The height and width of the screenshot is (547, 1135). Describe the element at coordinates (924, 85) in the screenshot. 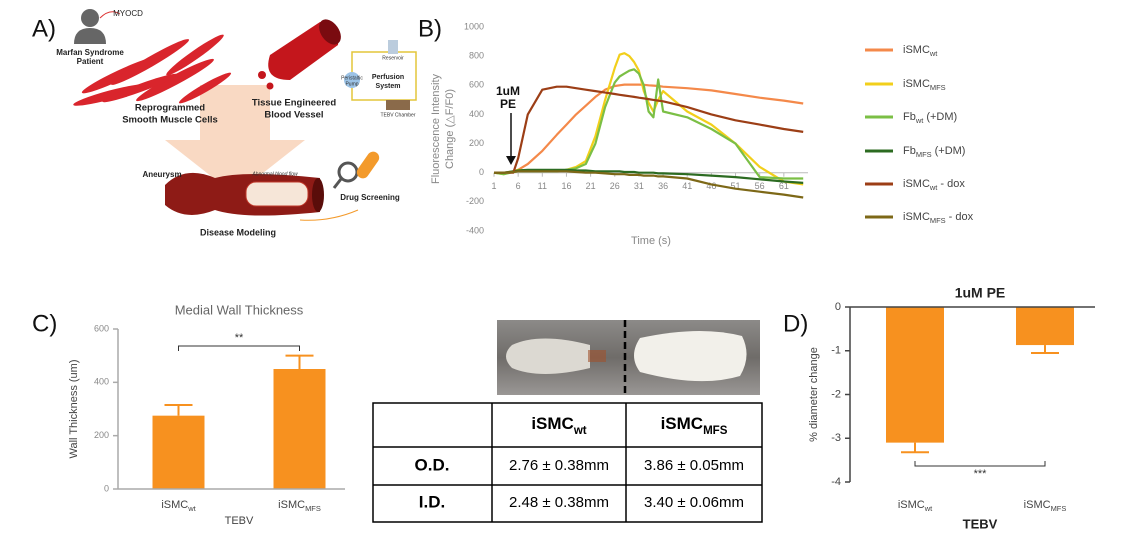

I see `legend-label: iSMCMFS` at that location.